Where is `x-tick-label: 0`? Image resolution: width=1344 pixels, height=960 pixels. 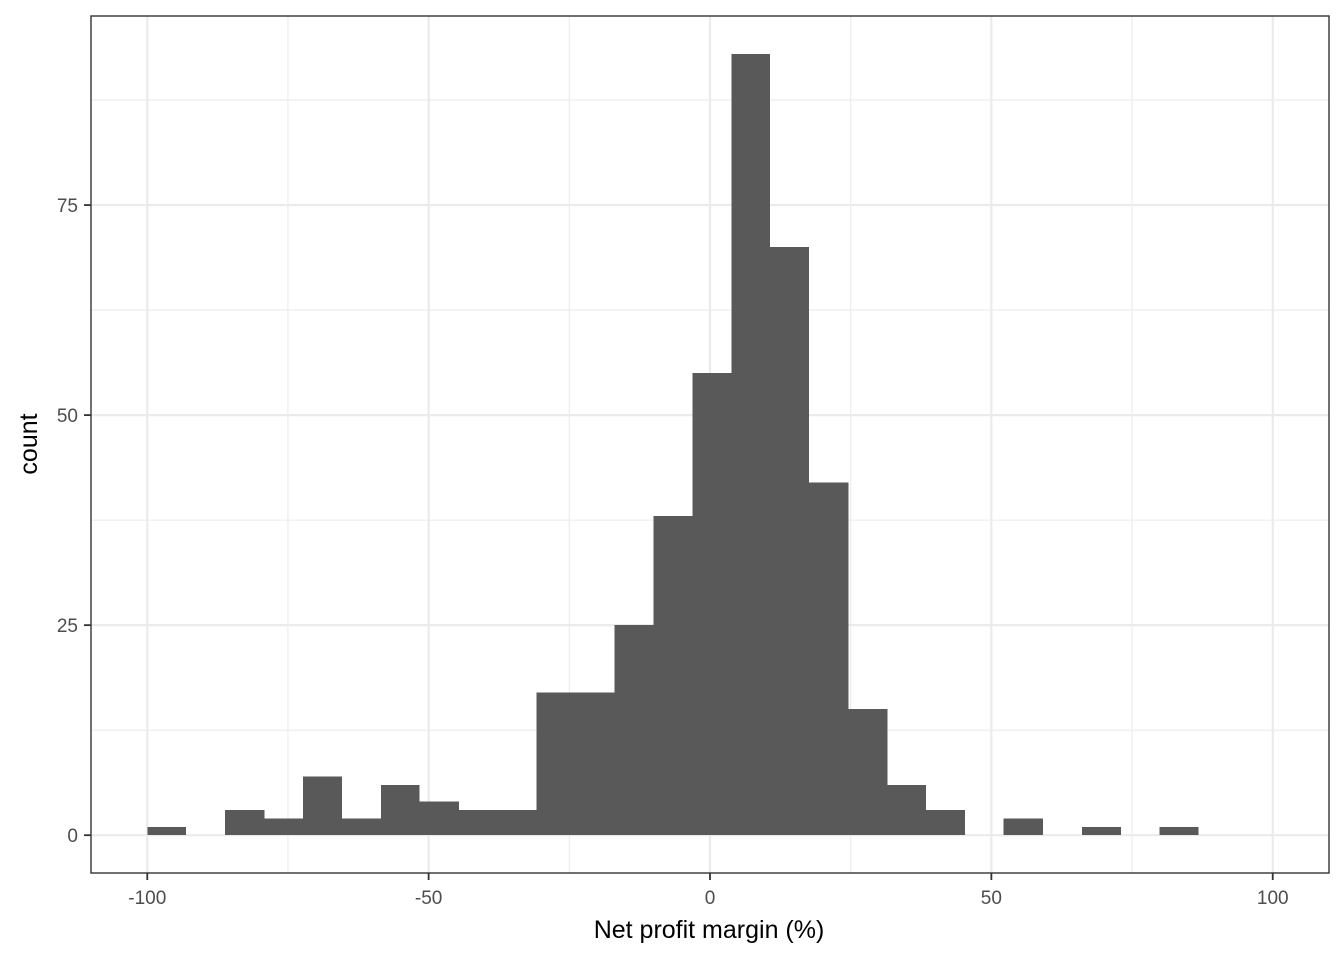 x-tick-label: 0 is located at coordinates (710, 898).